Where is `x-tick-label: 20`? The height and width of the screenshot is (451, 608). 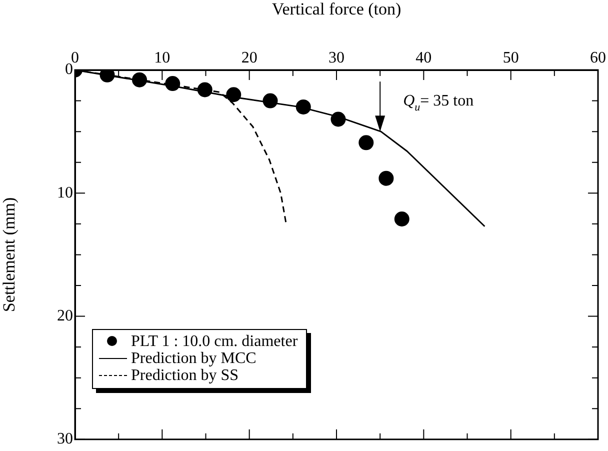
x-tick-label: 20 is located at coordinates (249, 58).